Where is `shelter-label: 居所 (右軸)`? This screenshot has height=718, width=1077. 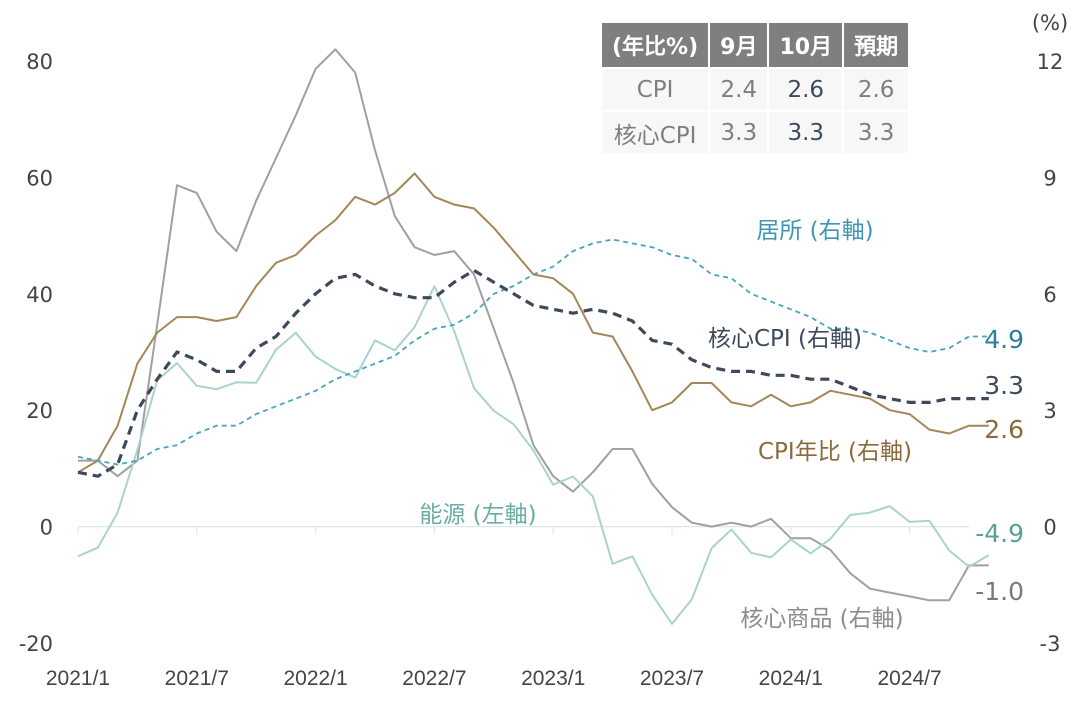 shelter-label: 居所 (右軸) is located at coordinates (814, 231).